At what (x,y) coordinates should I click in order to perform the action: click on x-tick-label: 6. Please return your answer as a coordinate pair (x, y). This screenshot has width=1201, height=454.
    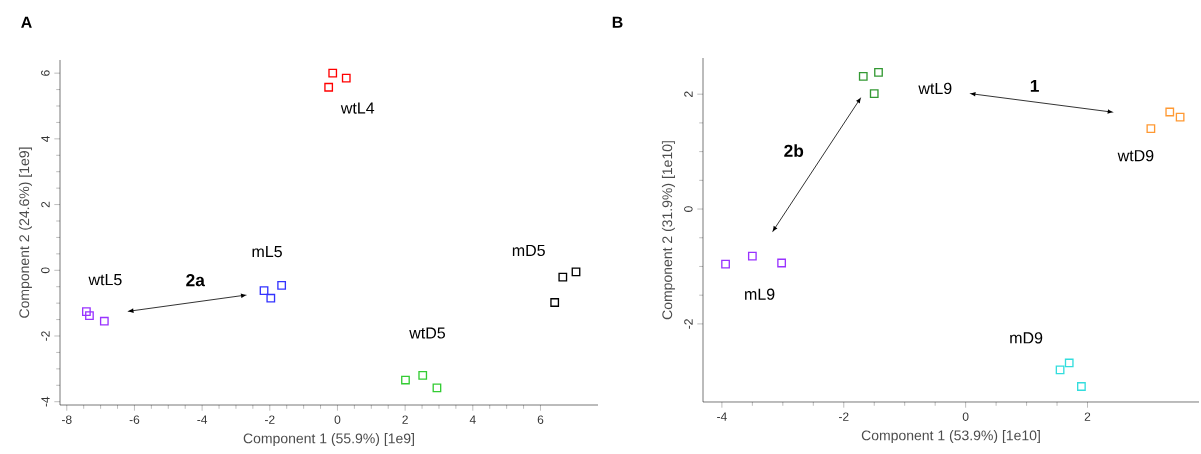
    Looking at the image, I should click on (540, 419).